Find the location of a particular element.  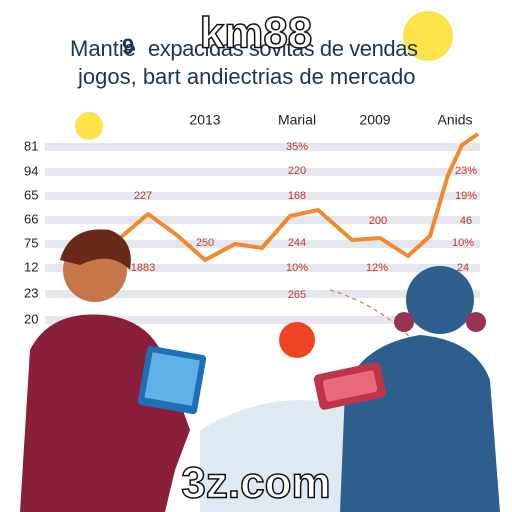

row-label: 75 is located at coordinates (31, 242).